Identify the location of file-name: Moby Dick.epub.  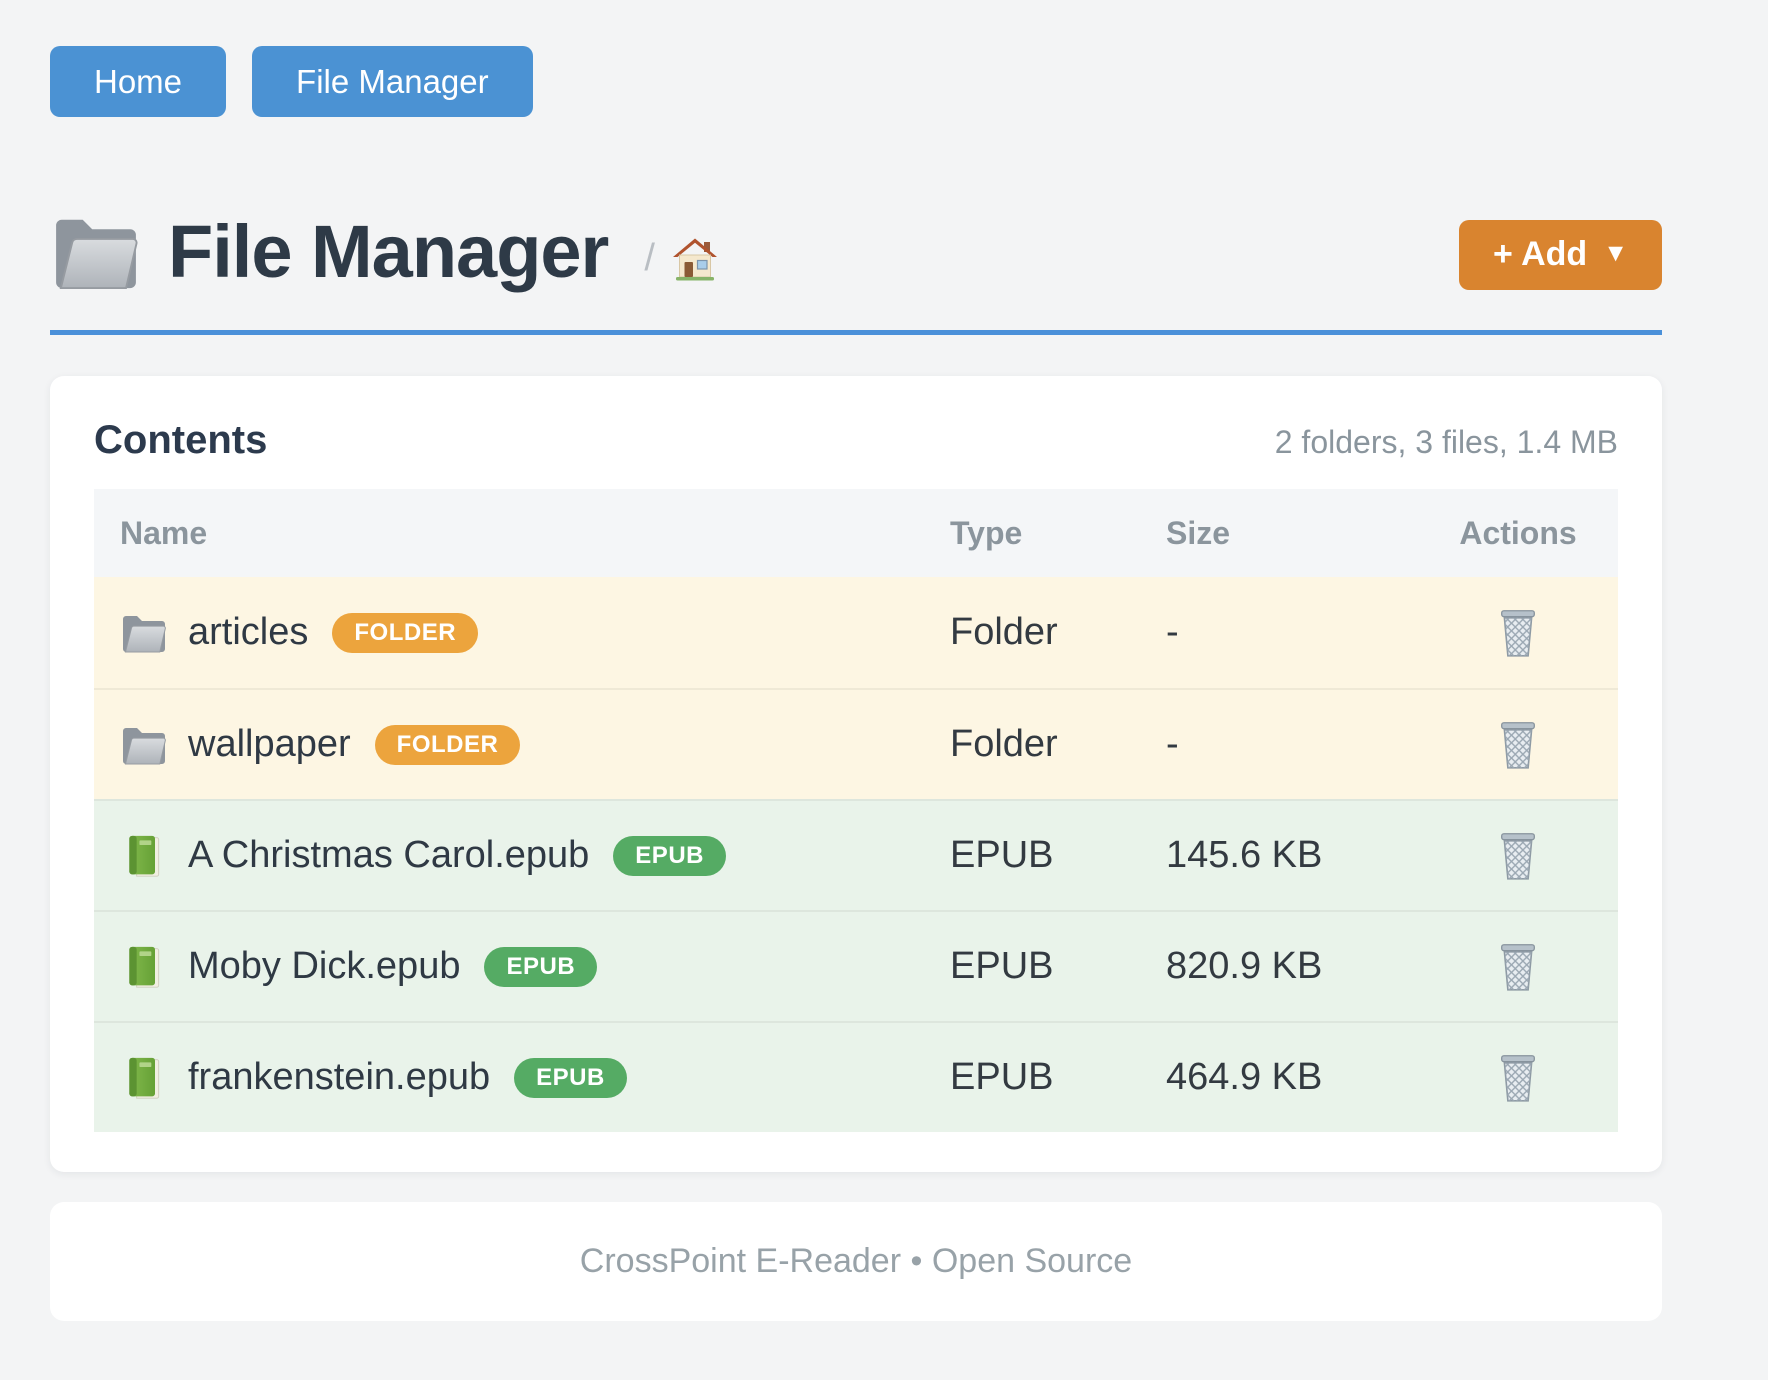
(324, 966).